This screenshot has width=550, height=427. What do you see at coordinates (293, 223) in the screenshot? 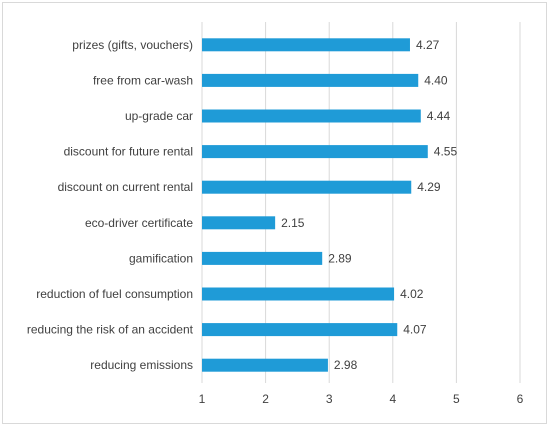
I see `value-label: 2.15` at bounding box center [293, 223].